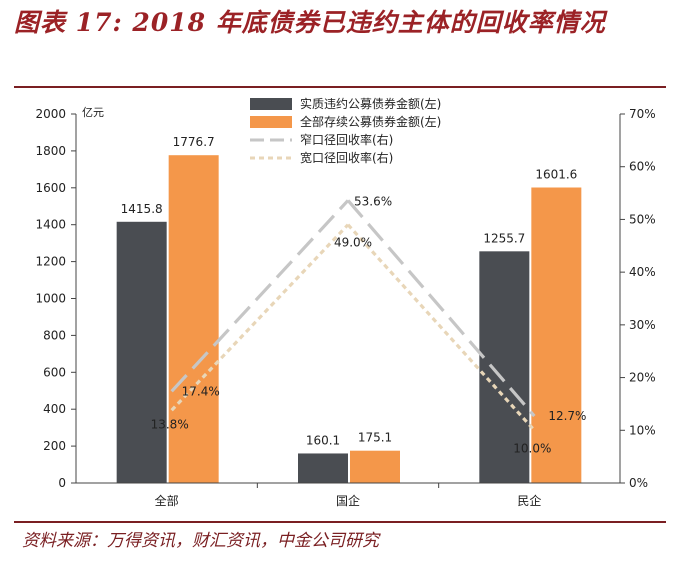 This screenshot has height=563, width=687. Describe the element at coordinates (194, 142) in the screenshot. I see `bar-value-label: 1776.7` at that location.